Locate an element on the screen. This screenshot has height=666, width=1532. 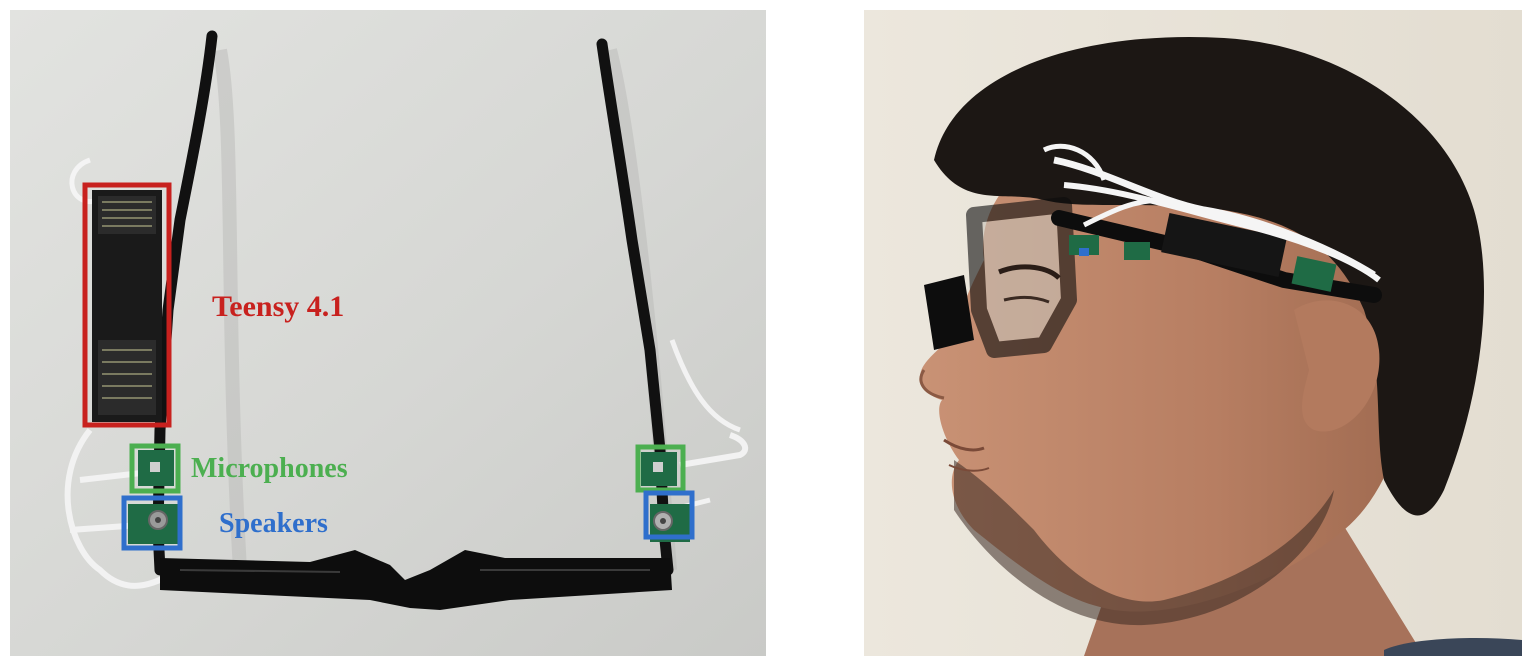
teensy-label: Teensy 4.1 is located at coordinates (278, 307).